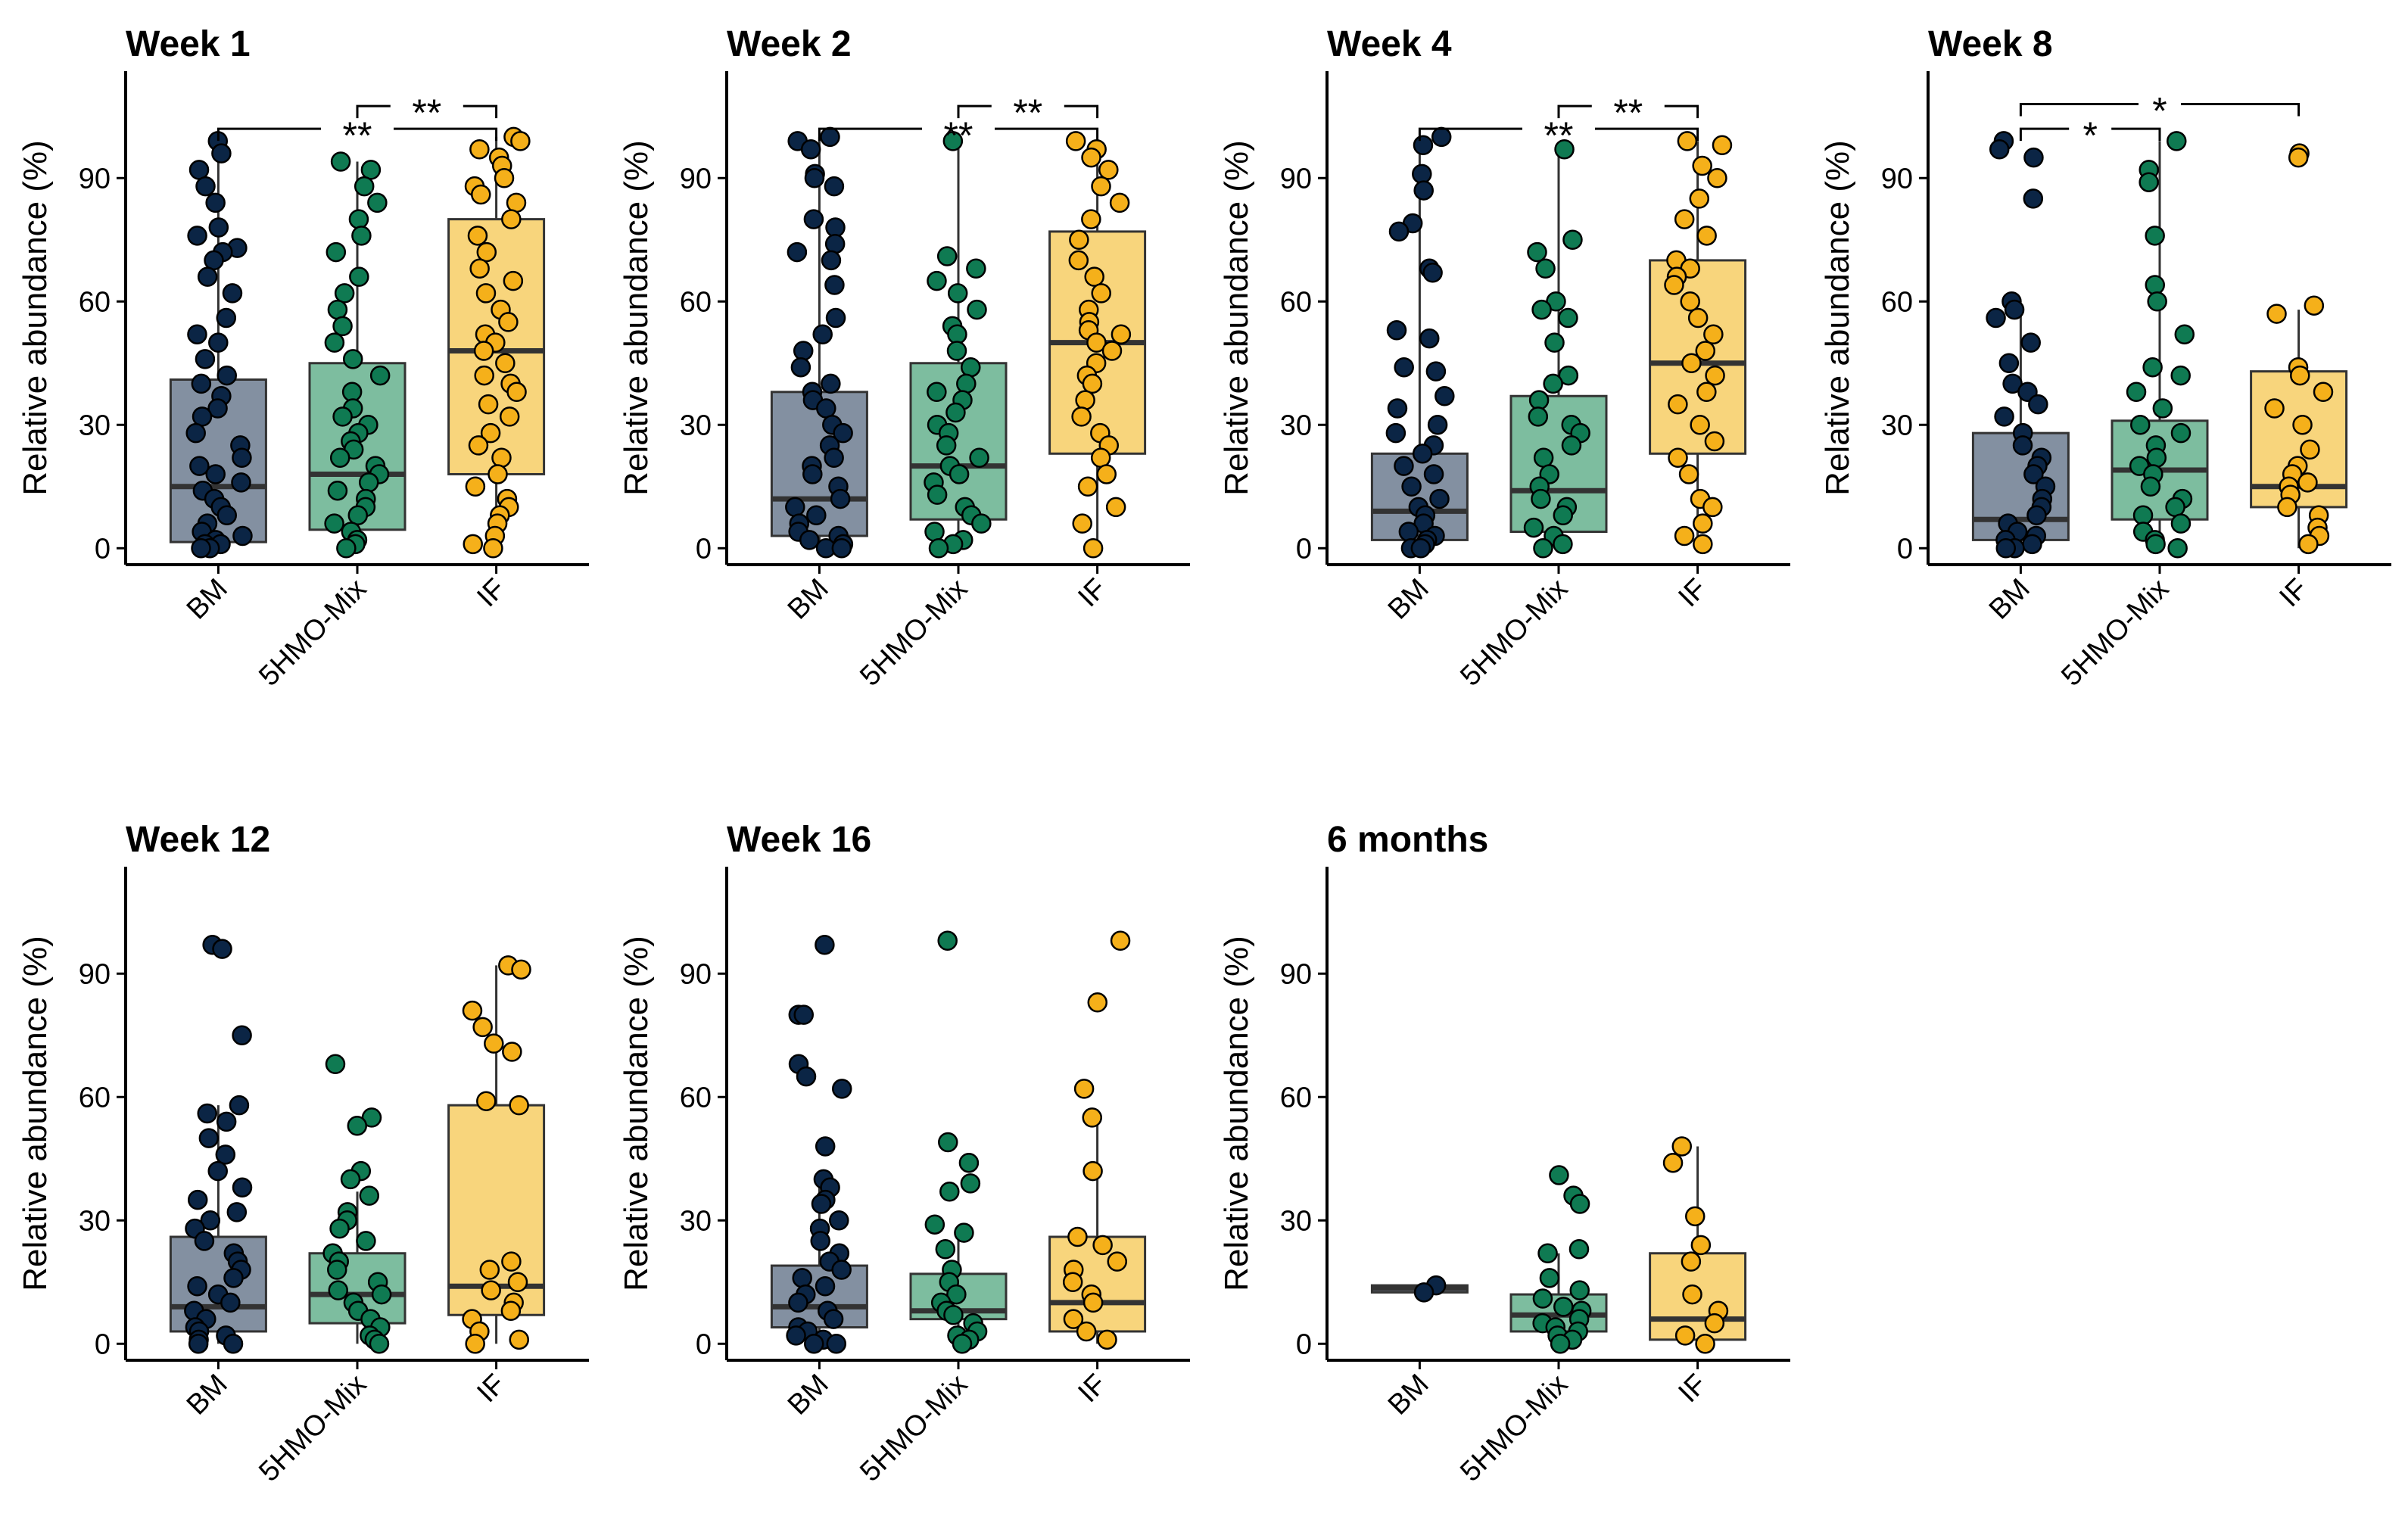 The height and width of the screenshot is (1526, 2408). What do you see at coordinates (198, 840) in the screenshot?
I see `panel-title: Week 12` at bounding box center [198, 840].